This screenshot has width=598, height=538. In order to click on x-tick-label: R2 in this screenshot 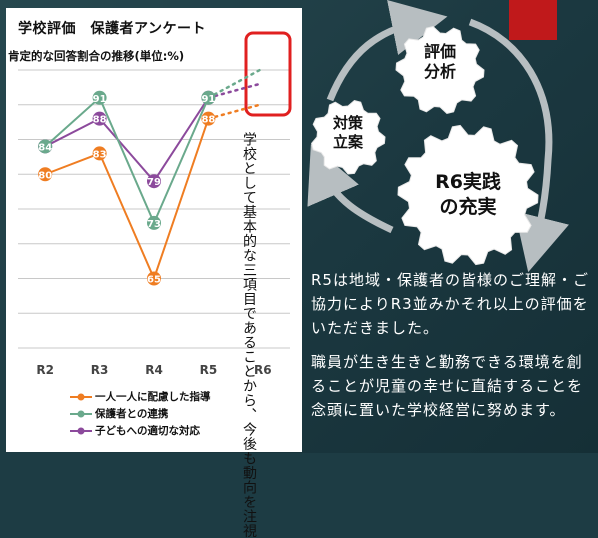, I will do `click(45, 370)`.